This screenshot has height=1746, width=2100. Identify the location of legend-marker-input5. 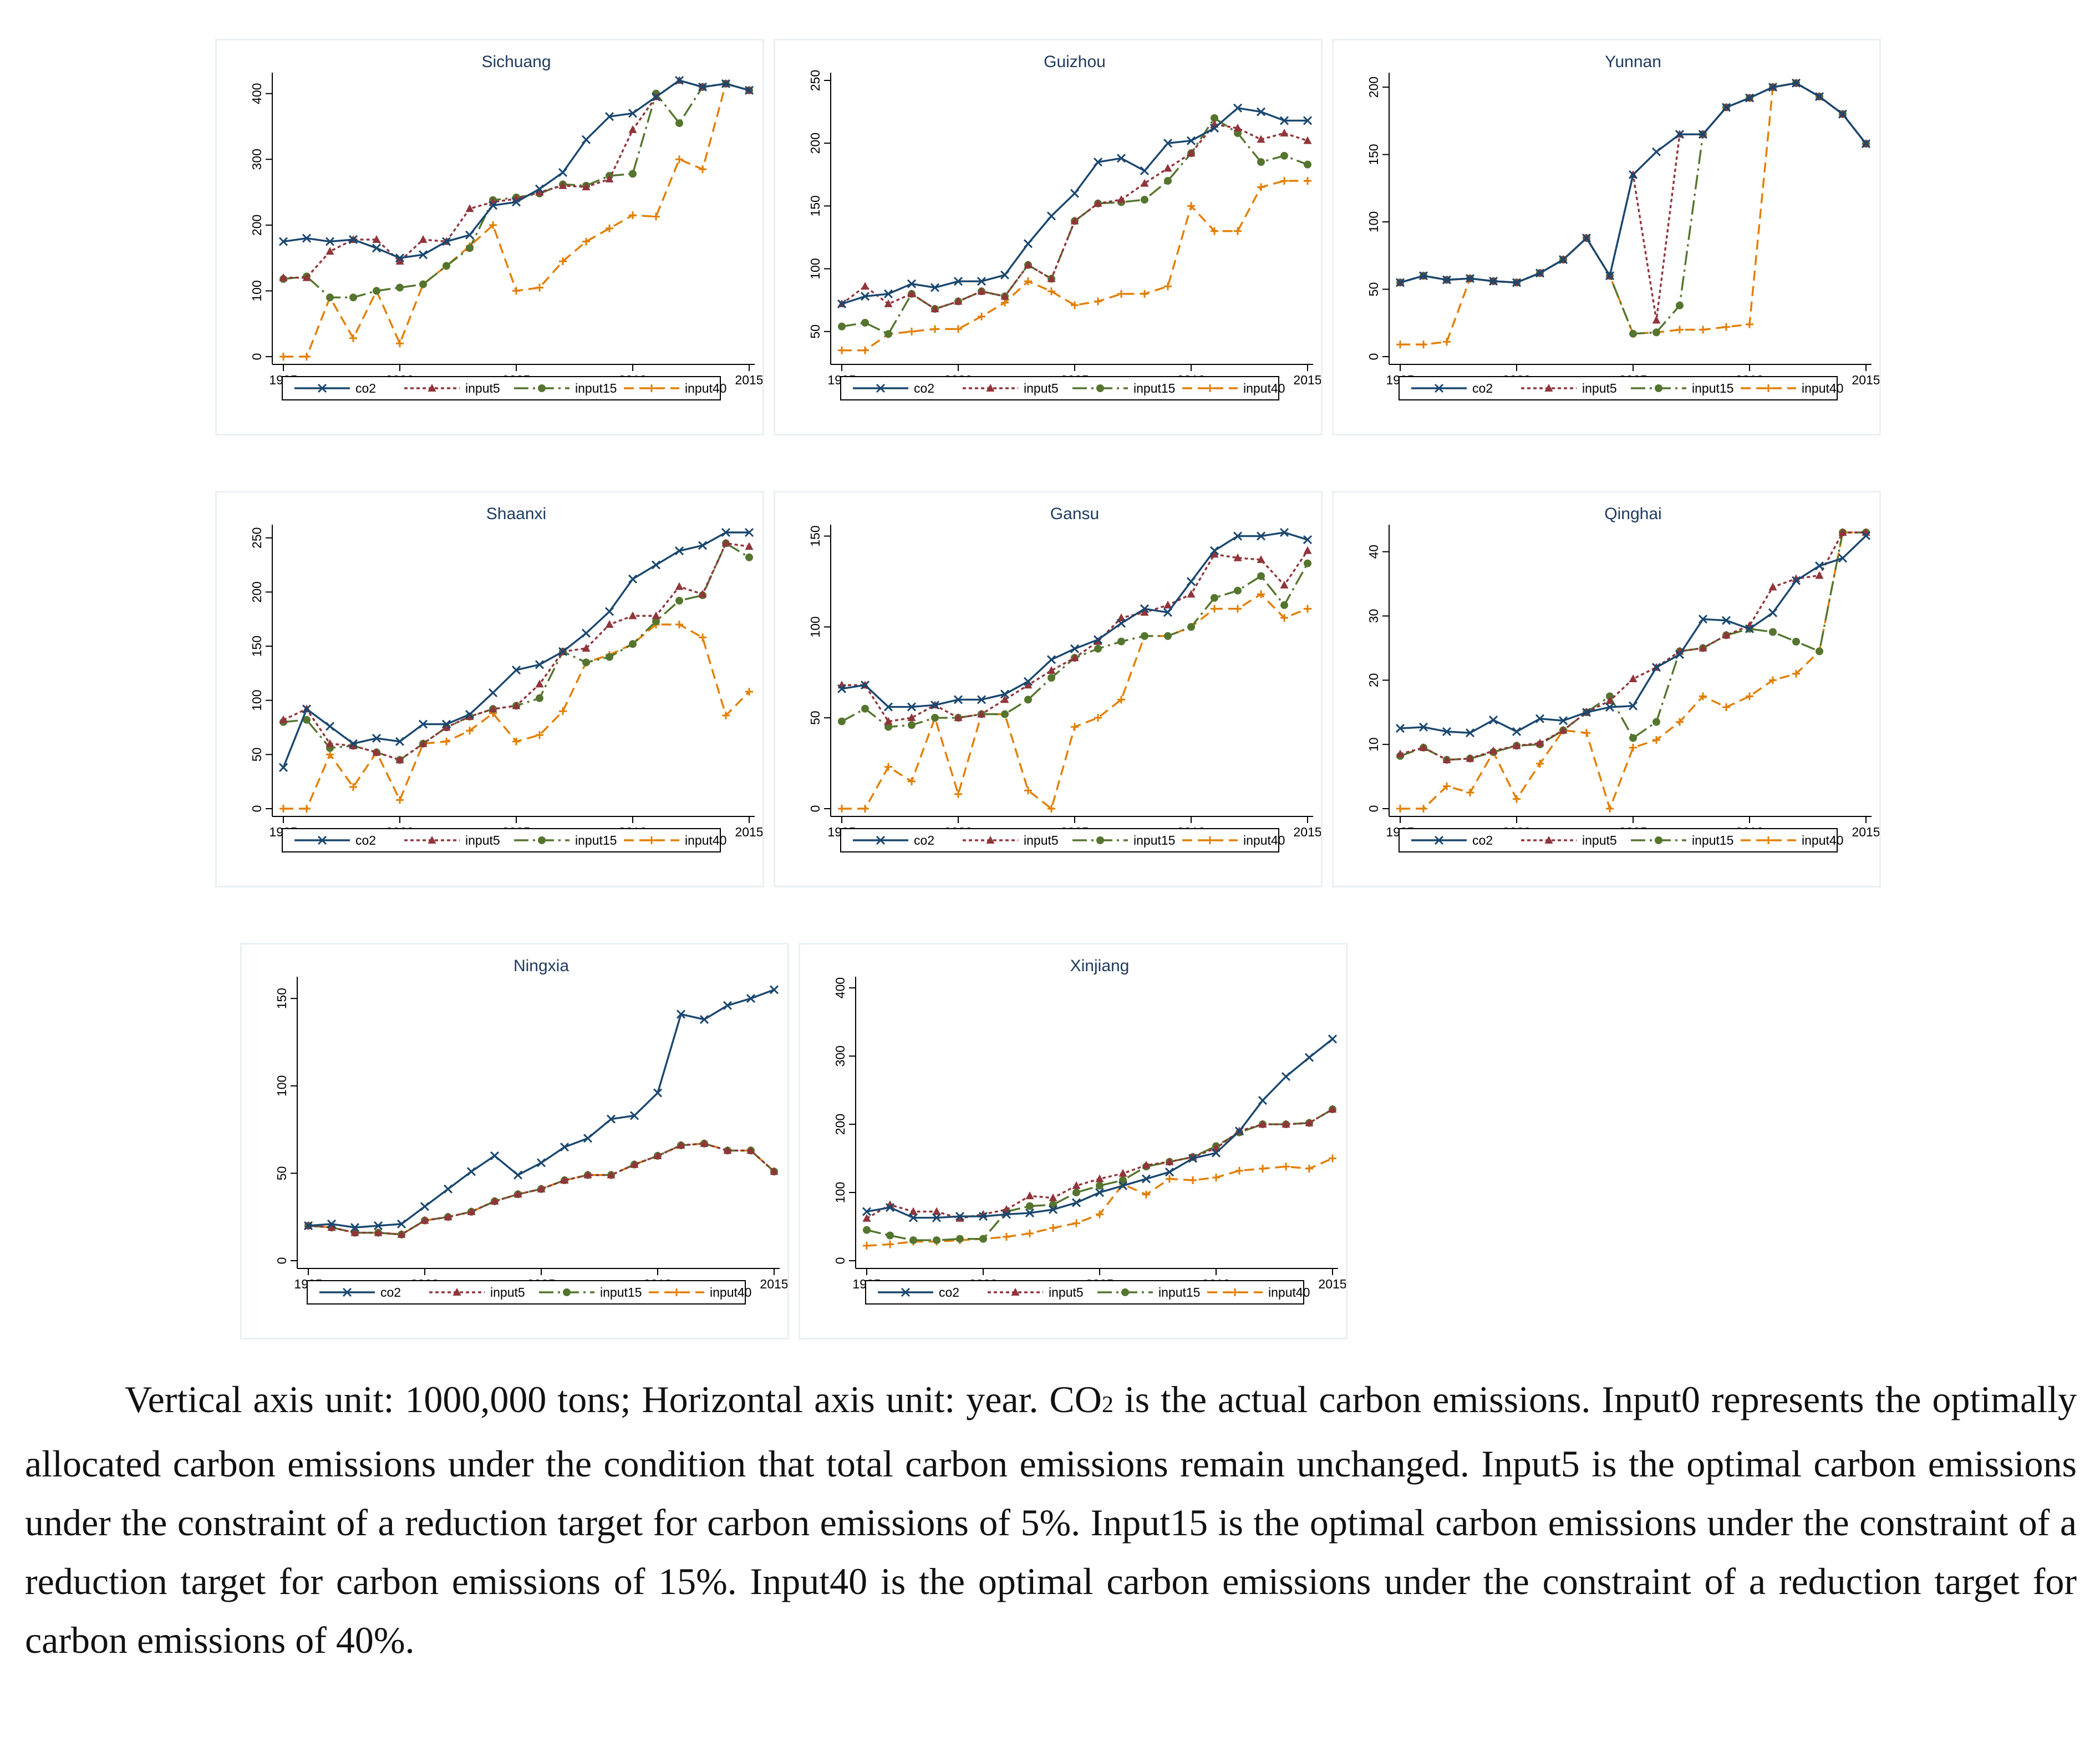
(990, 388).